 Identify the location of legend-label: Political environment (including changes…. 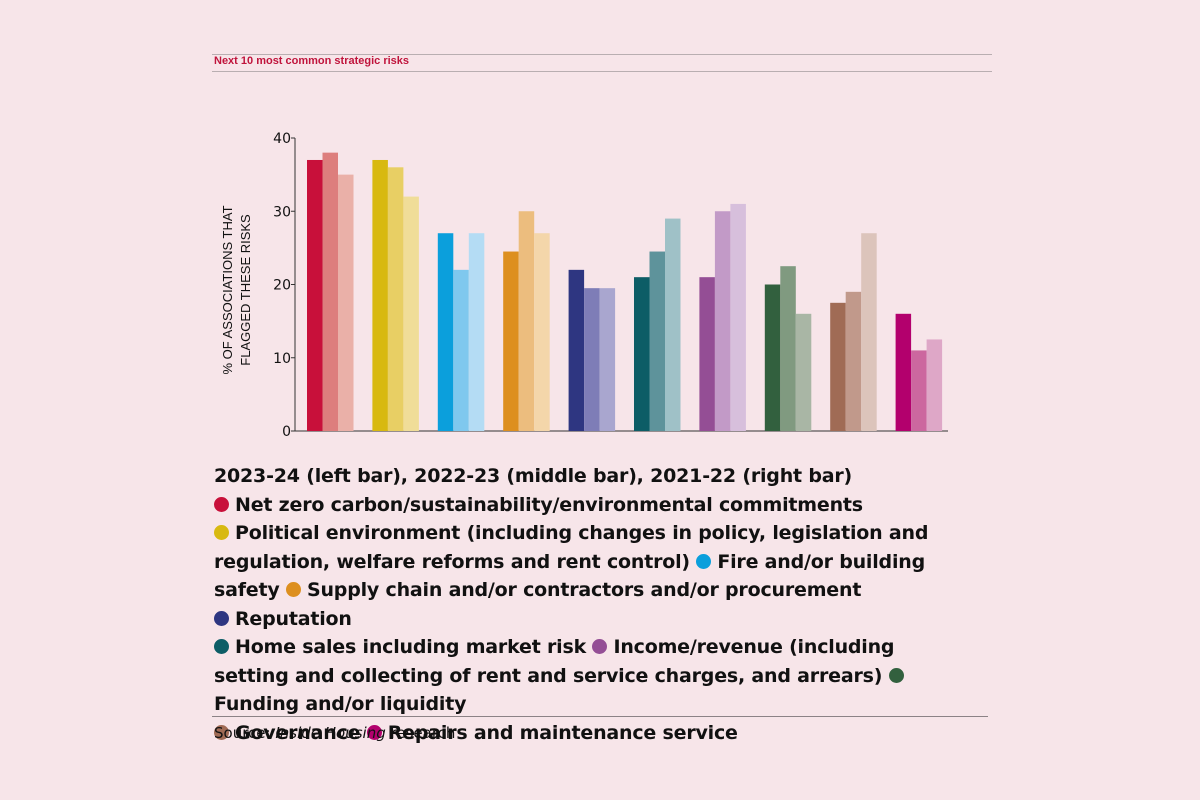
(571, 547).